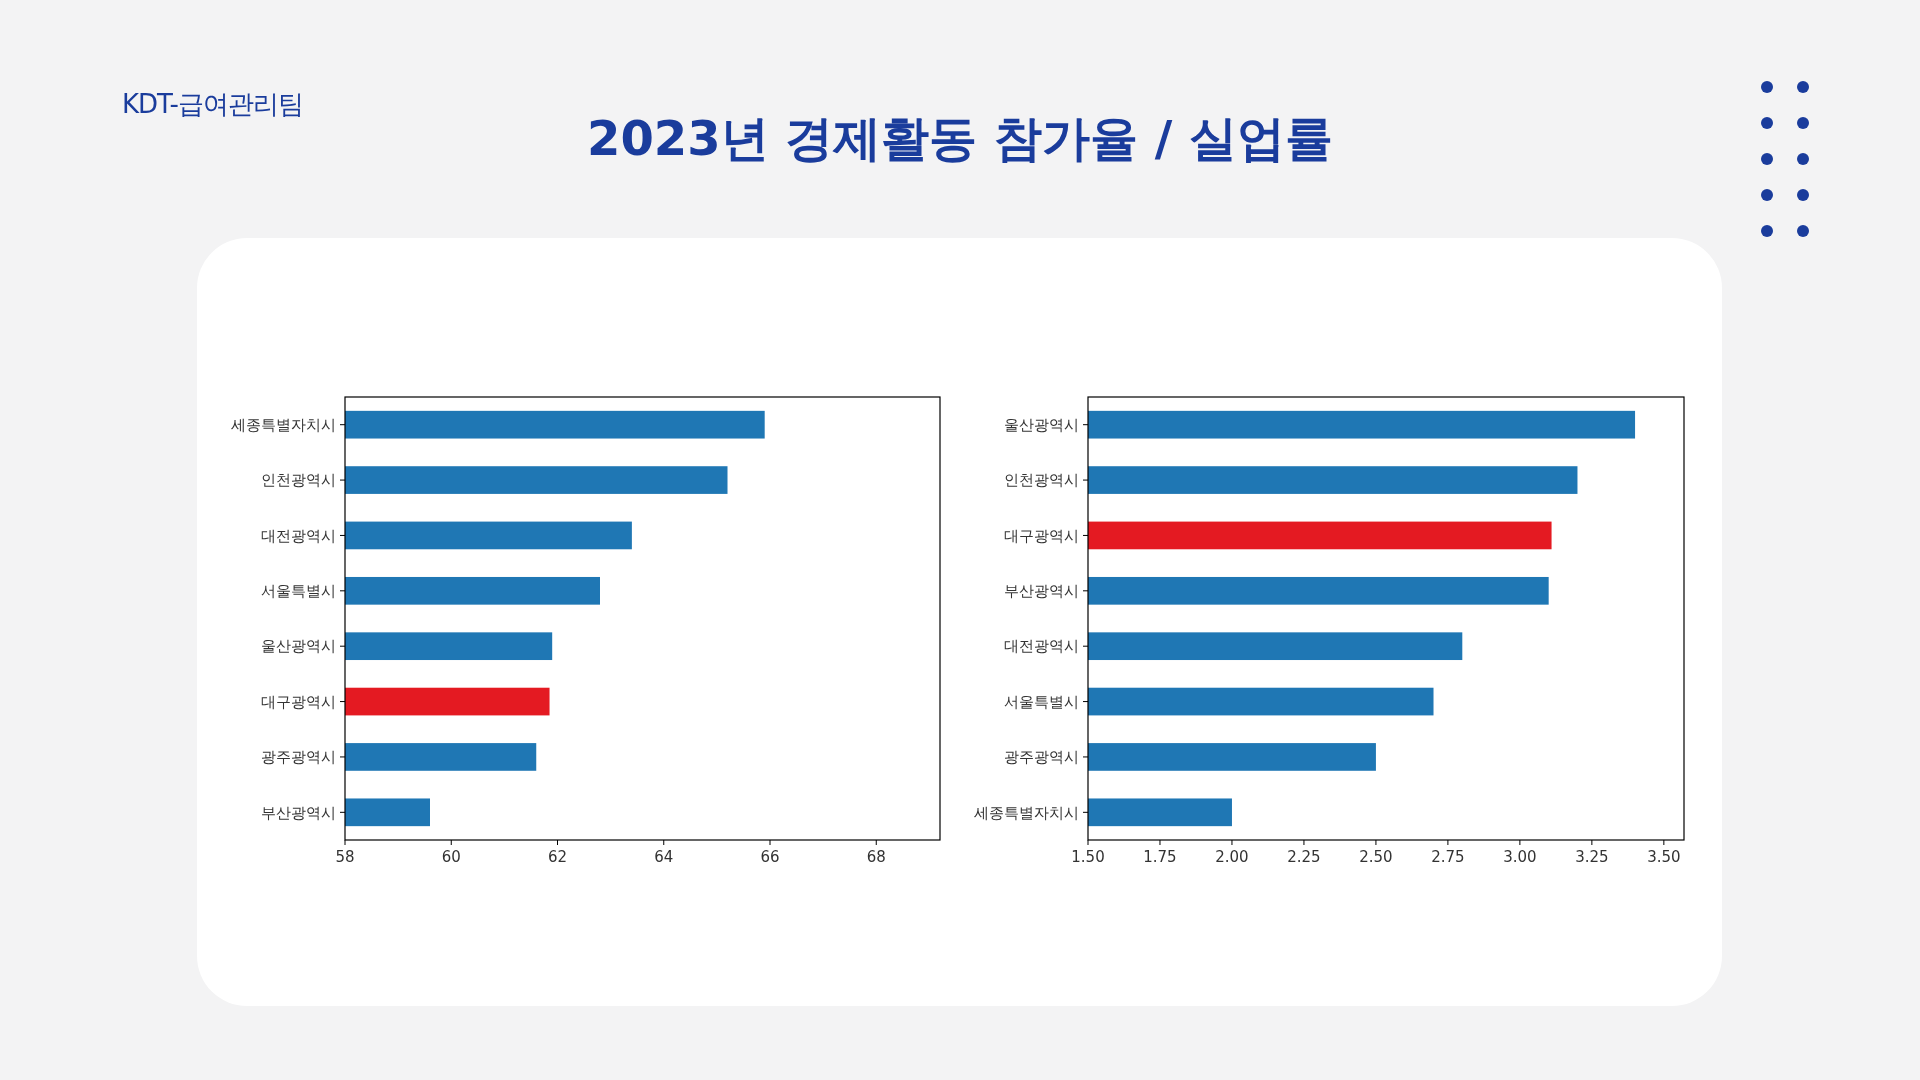 This screenshot has height=1080, width=1920. I want to click on x-tick-label: 62, so click(557, 857).